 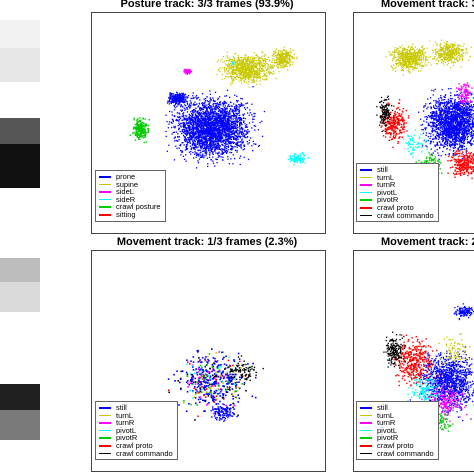 I want to click on legend-entry: supine, so click(x=130, y=184).